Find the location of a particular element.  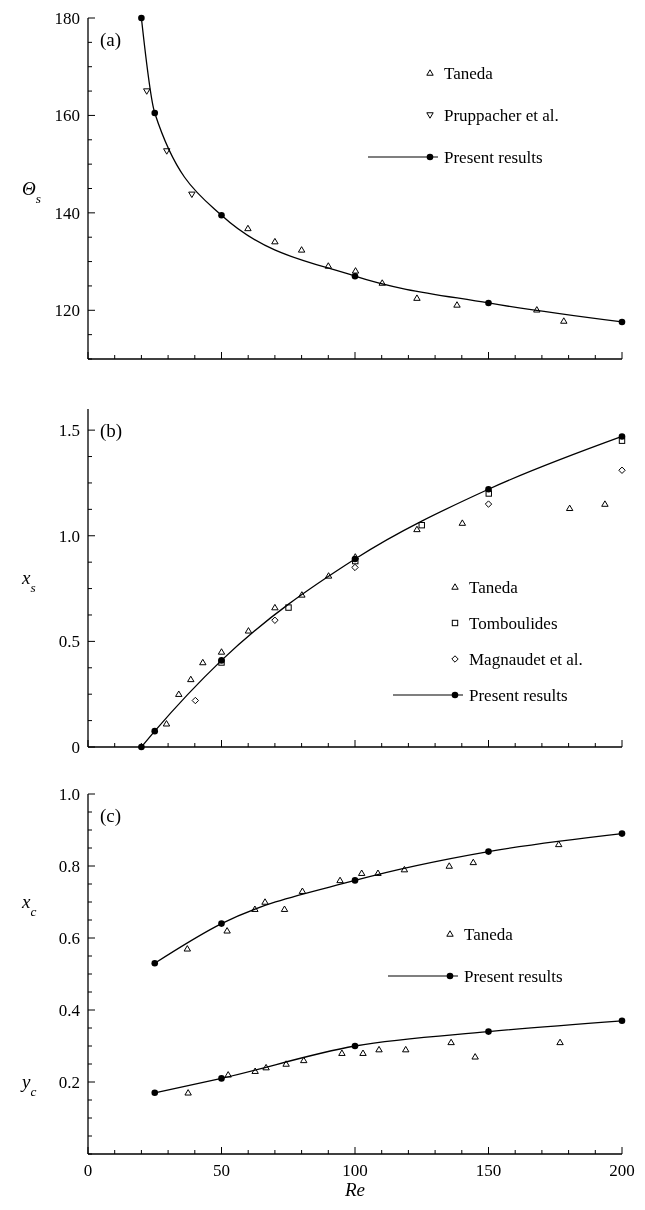

legend-label: Tomboulides is located at coordinates (513, 623).